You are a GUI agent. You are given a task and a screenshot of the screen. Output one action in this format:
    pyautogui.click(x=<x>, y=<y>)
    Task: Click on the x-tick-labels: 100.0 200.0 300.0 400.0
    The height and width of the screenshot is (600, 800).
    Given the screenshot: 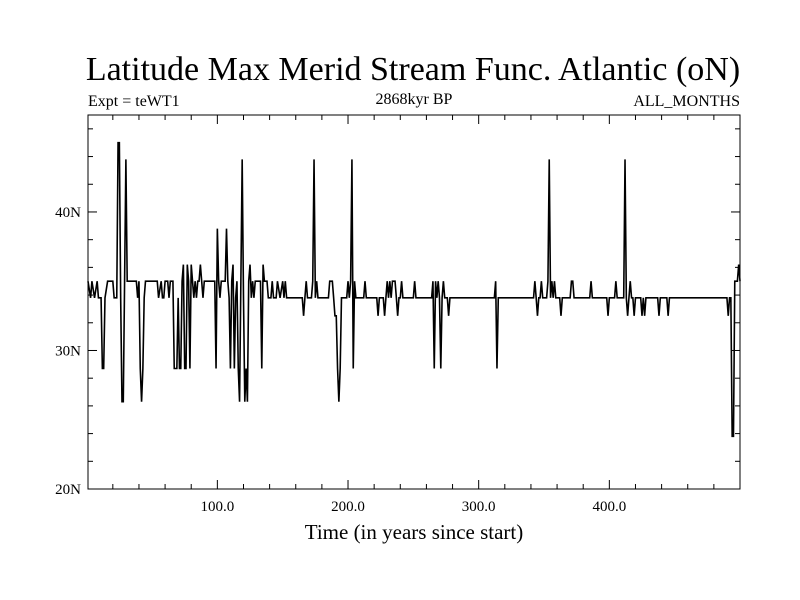 What is the action you would take?
    pyautogui.click(x=413, y=507)
    